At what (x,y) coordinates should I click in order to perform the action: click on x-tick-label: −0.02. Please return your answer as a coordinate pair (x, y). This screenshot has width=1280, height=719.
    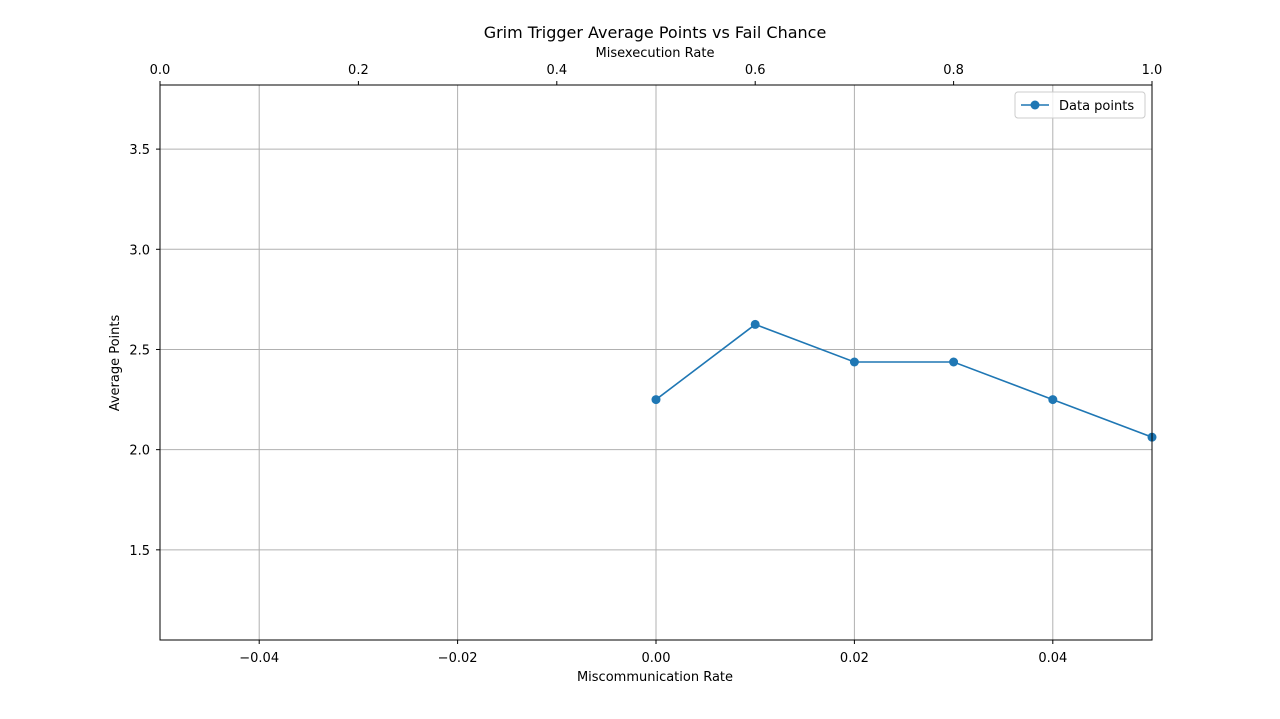
    Looking at the image, I should click on (458, 658).